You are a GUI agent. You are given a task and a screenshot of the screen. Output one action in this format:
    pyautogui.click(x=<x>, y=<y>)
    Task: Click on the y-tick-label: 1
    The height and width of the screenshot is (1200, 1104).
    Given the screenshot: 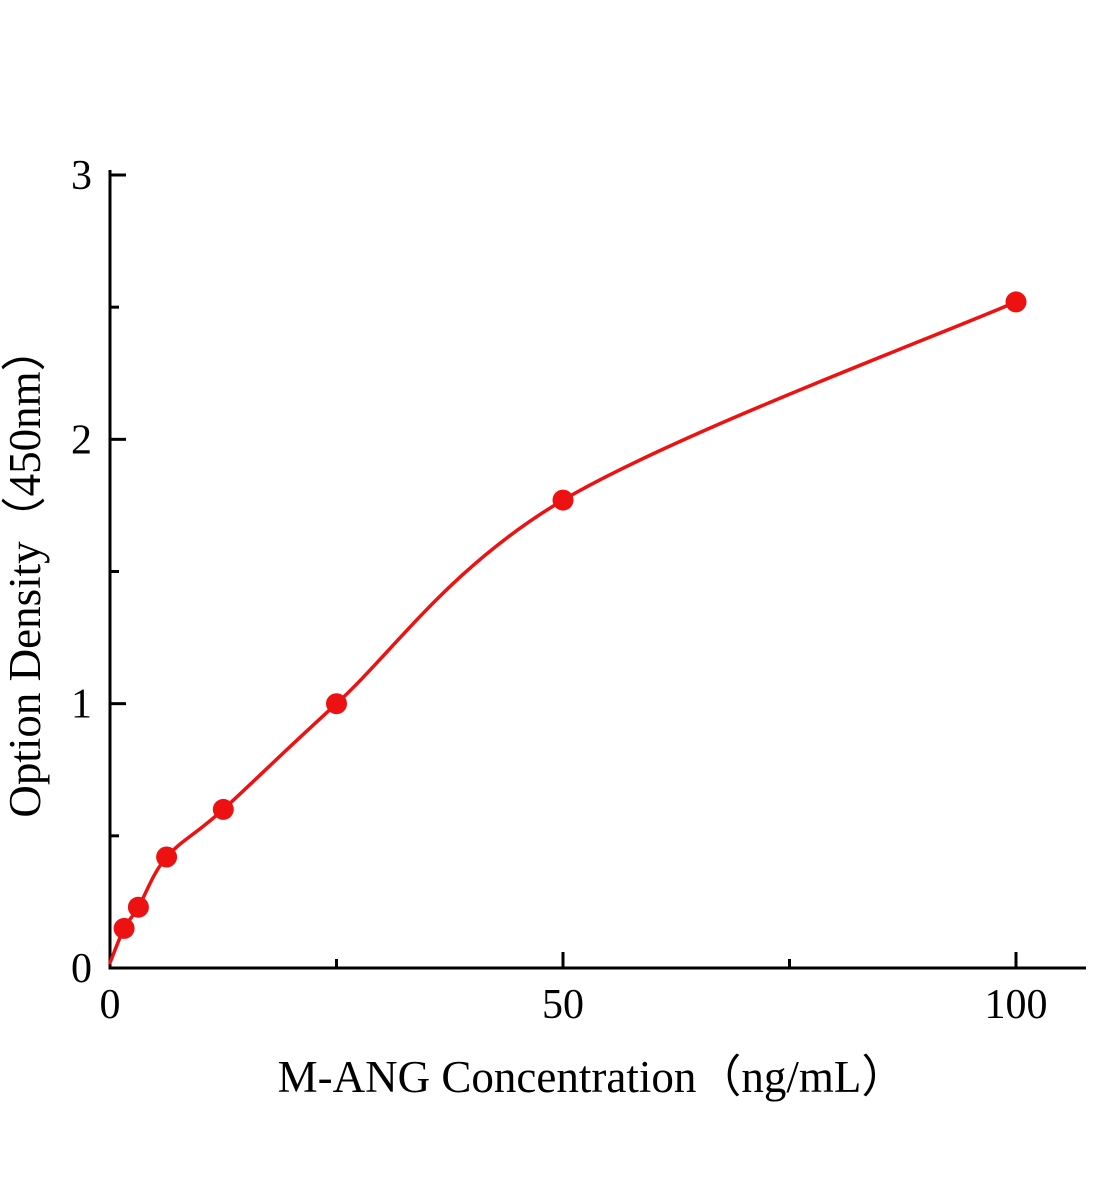 What is the action you would take?
    pyautogui.click(x=81, y=705)
    